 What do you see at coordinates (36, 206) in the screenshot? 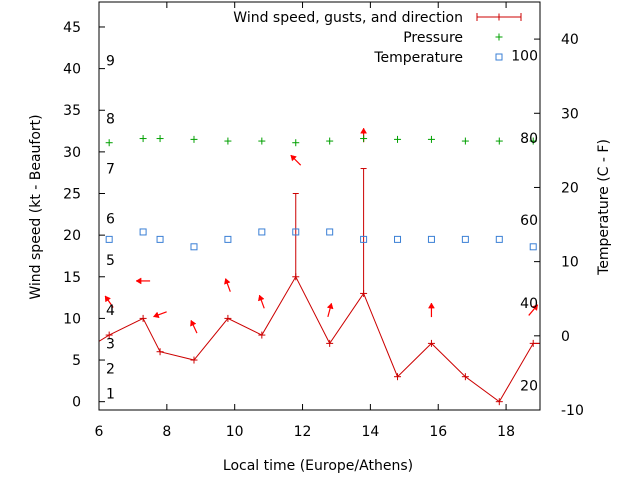
I see `y-axis-left-title: Wind speed (kt - Beaufort)` at bounding box center [36, 206].